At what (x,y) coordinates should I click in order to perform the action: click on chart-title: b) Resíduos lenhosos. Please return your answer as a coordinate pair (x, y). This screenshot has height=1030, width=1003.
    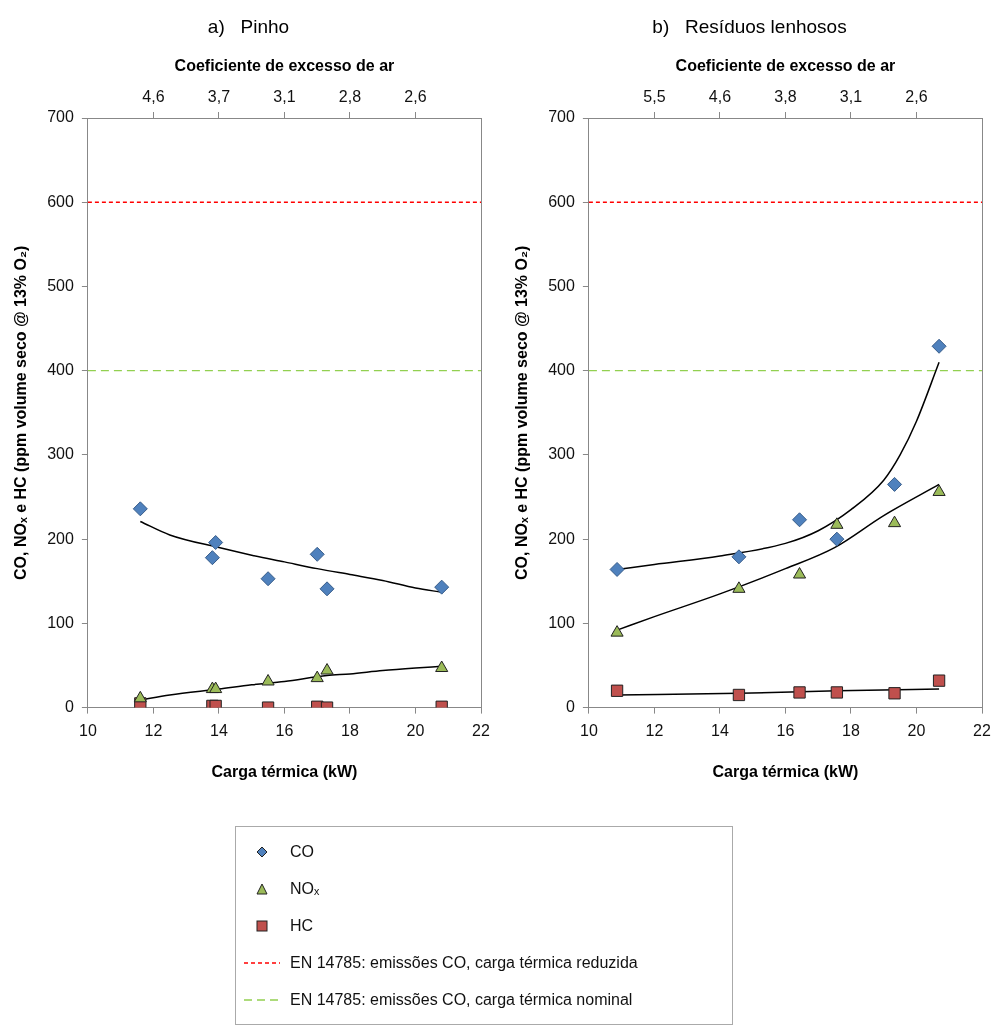
    Looking at the image, I should click on (749, 26).